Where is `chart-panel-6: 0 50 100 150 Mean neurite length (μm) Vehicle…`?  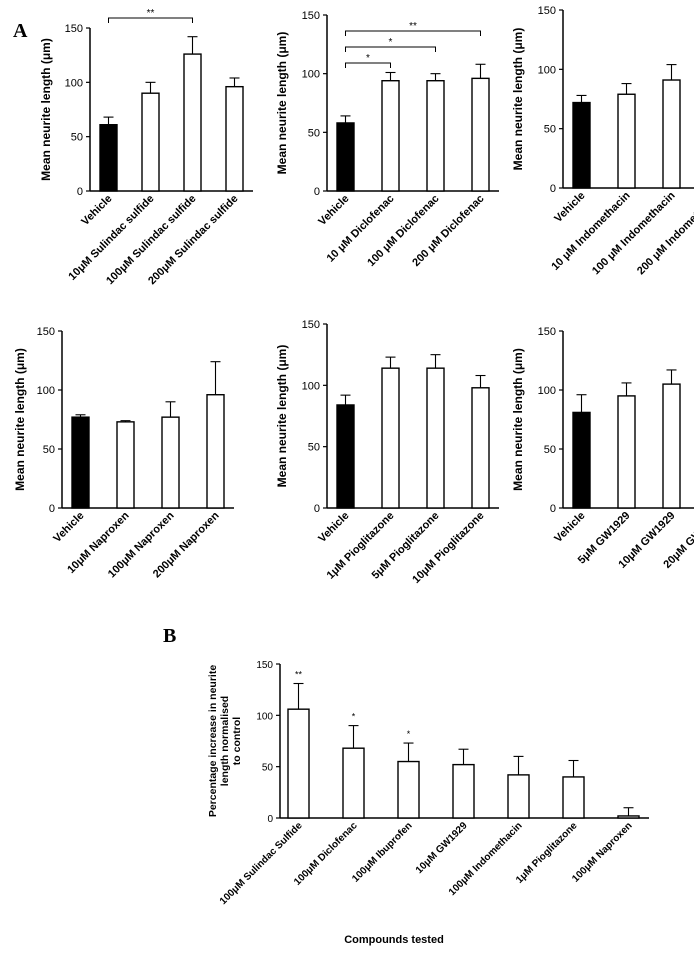
chart-panel-6: 0 50 100 150 Mean neurite length (μm) Vehicle… is located at coordinates (602, 448).